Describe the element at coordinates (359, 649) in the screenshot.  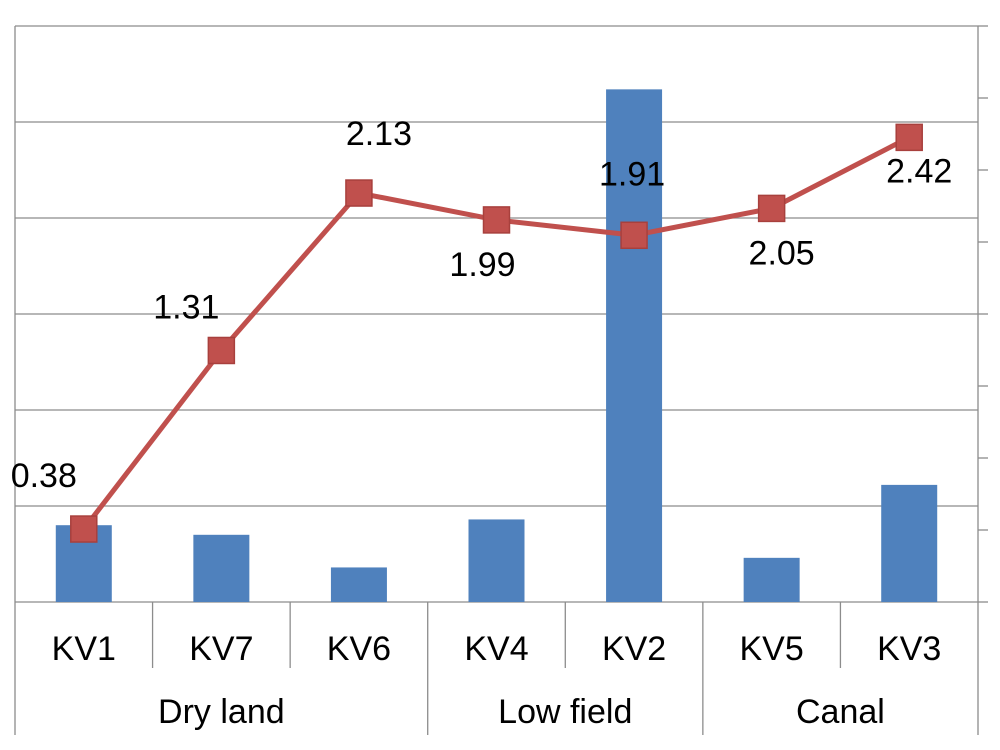
I see `category-label: KV6` at that location.